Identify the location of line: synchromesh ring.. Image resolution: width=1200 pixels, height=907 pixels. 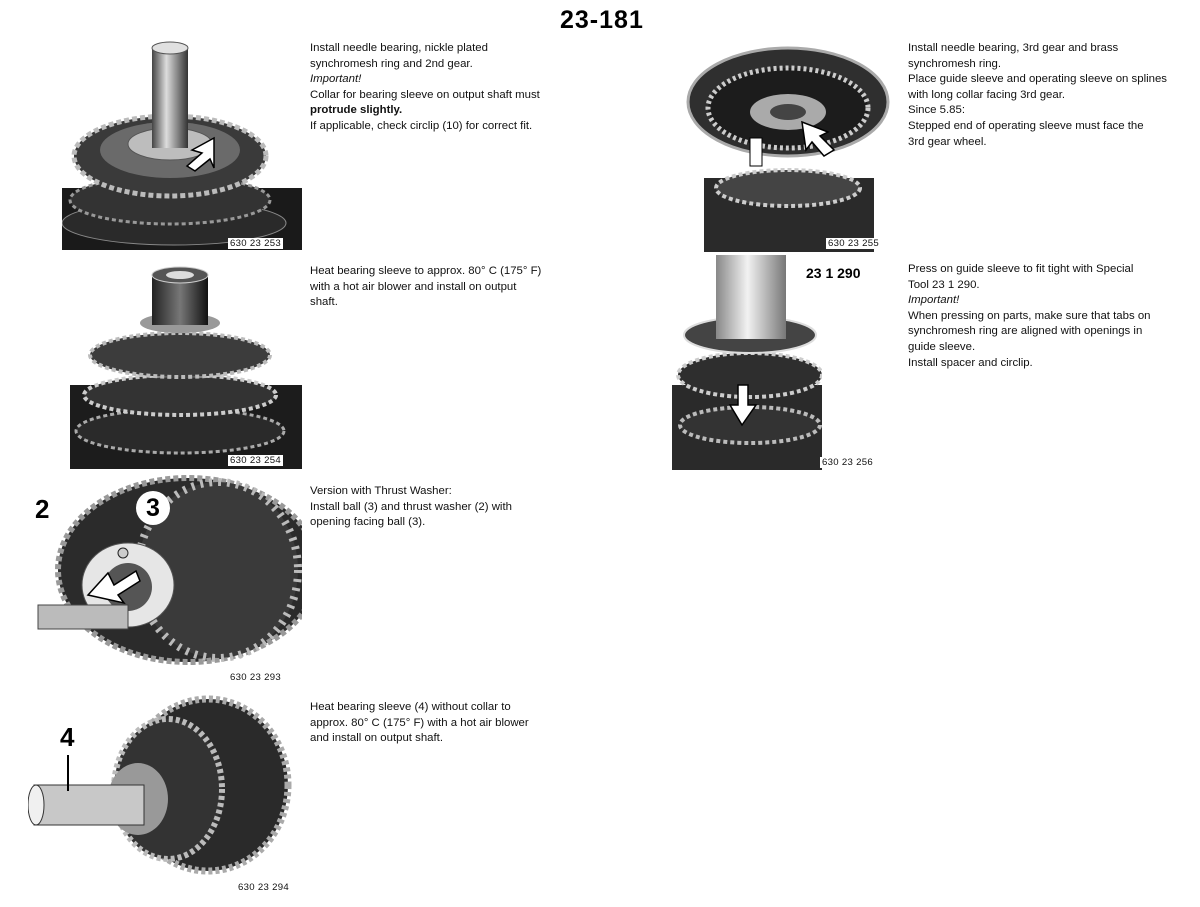
(955, 63).